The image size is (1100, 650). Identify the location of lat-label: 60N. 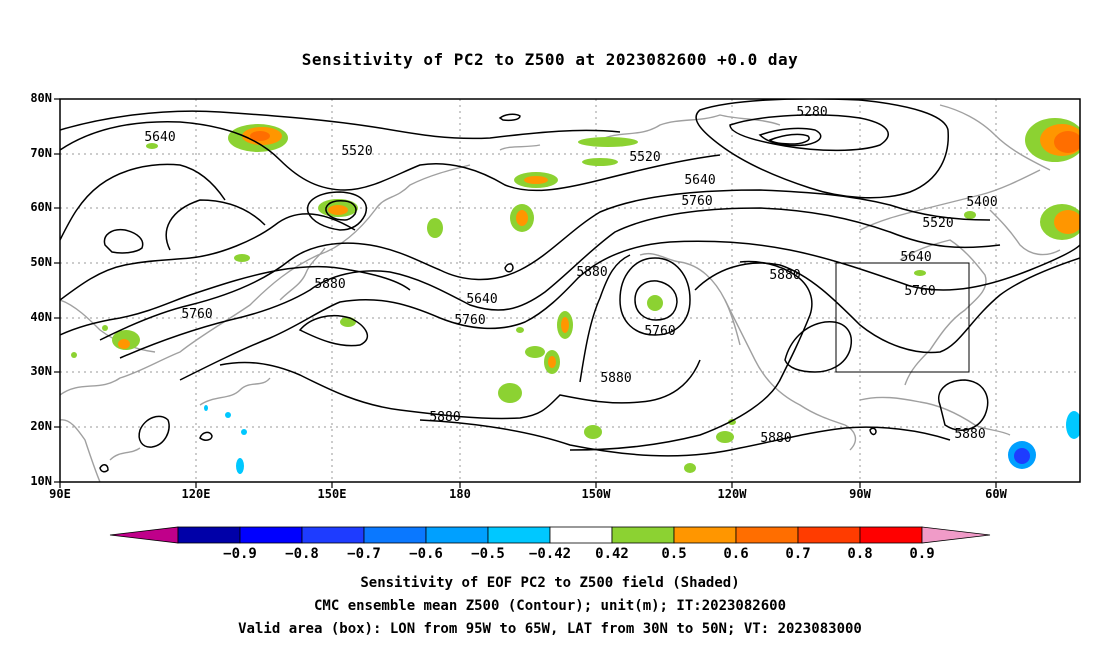
(41, 207).